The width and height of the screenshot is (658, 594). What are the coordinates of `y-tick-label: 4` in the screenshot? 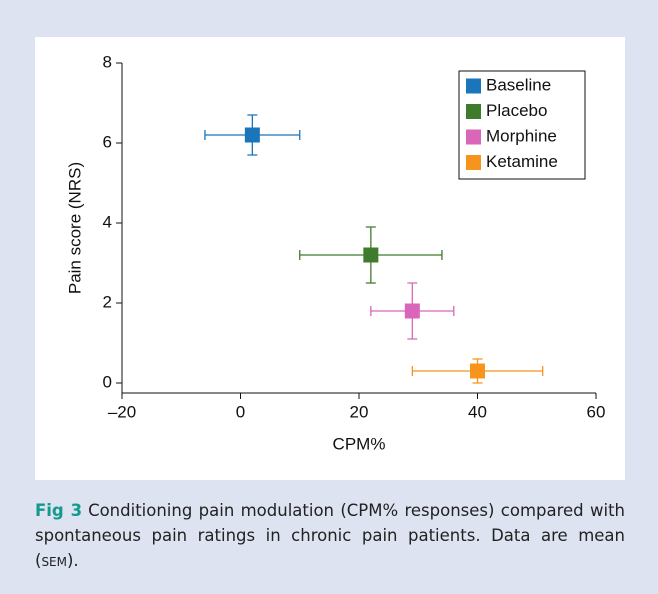 It's located at (107, 221).